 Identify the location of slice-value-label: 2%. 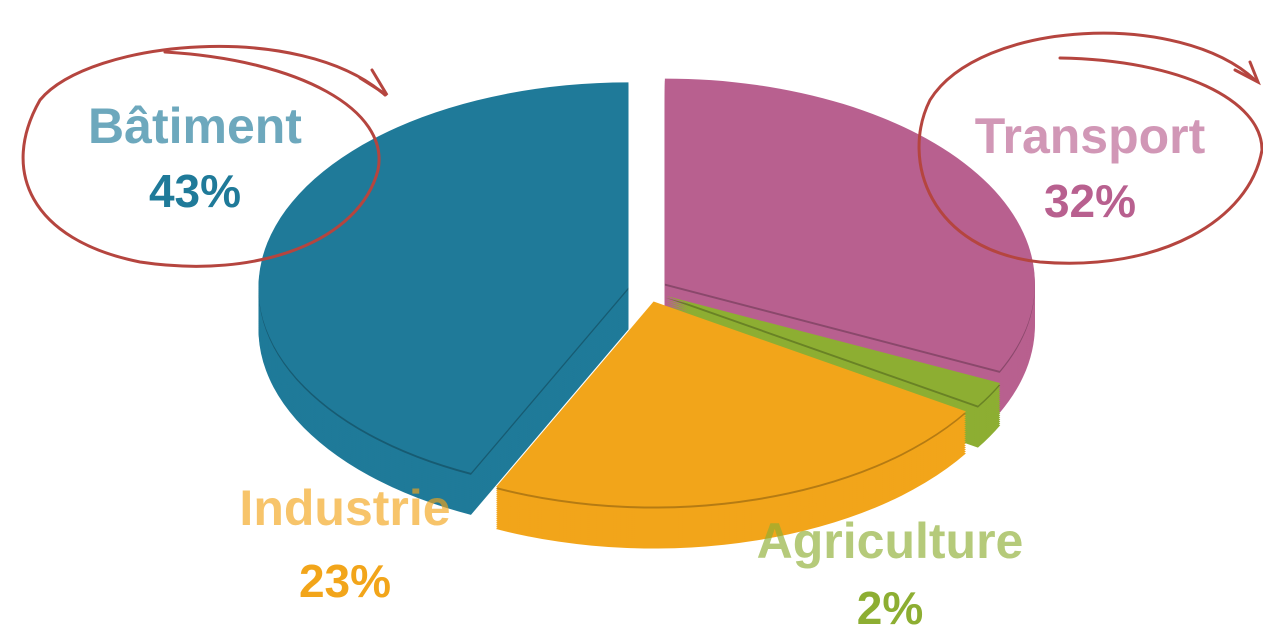
(890, 608).